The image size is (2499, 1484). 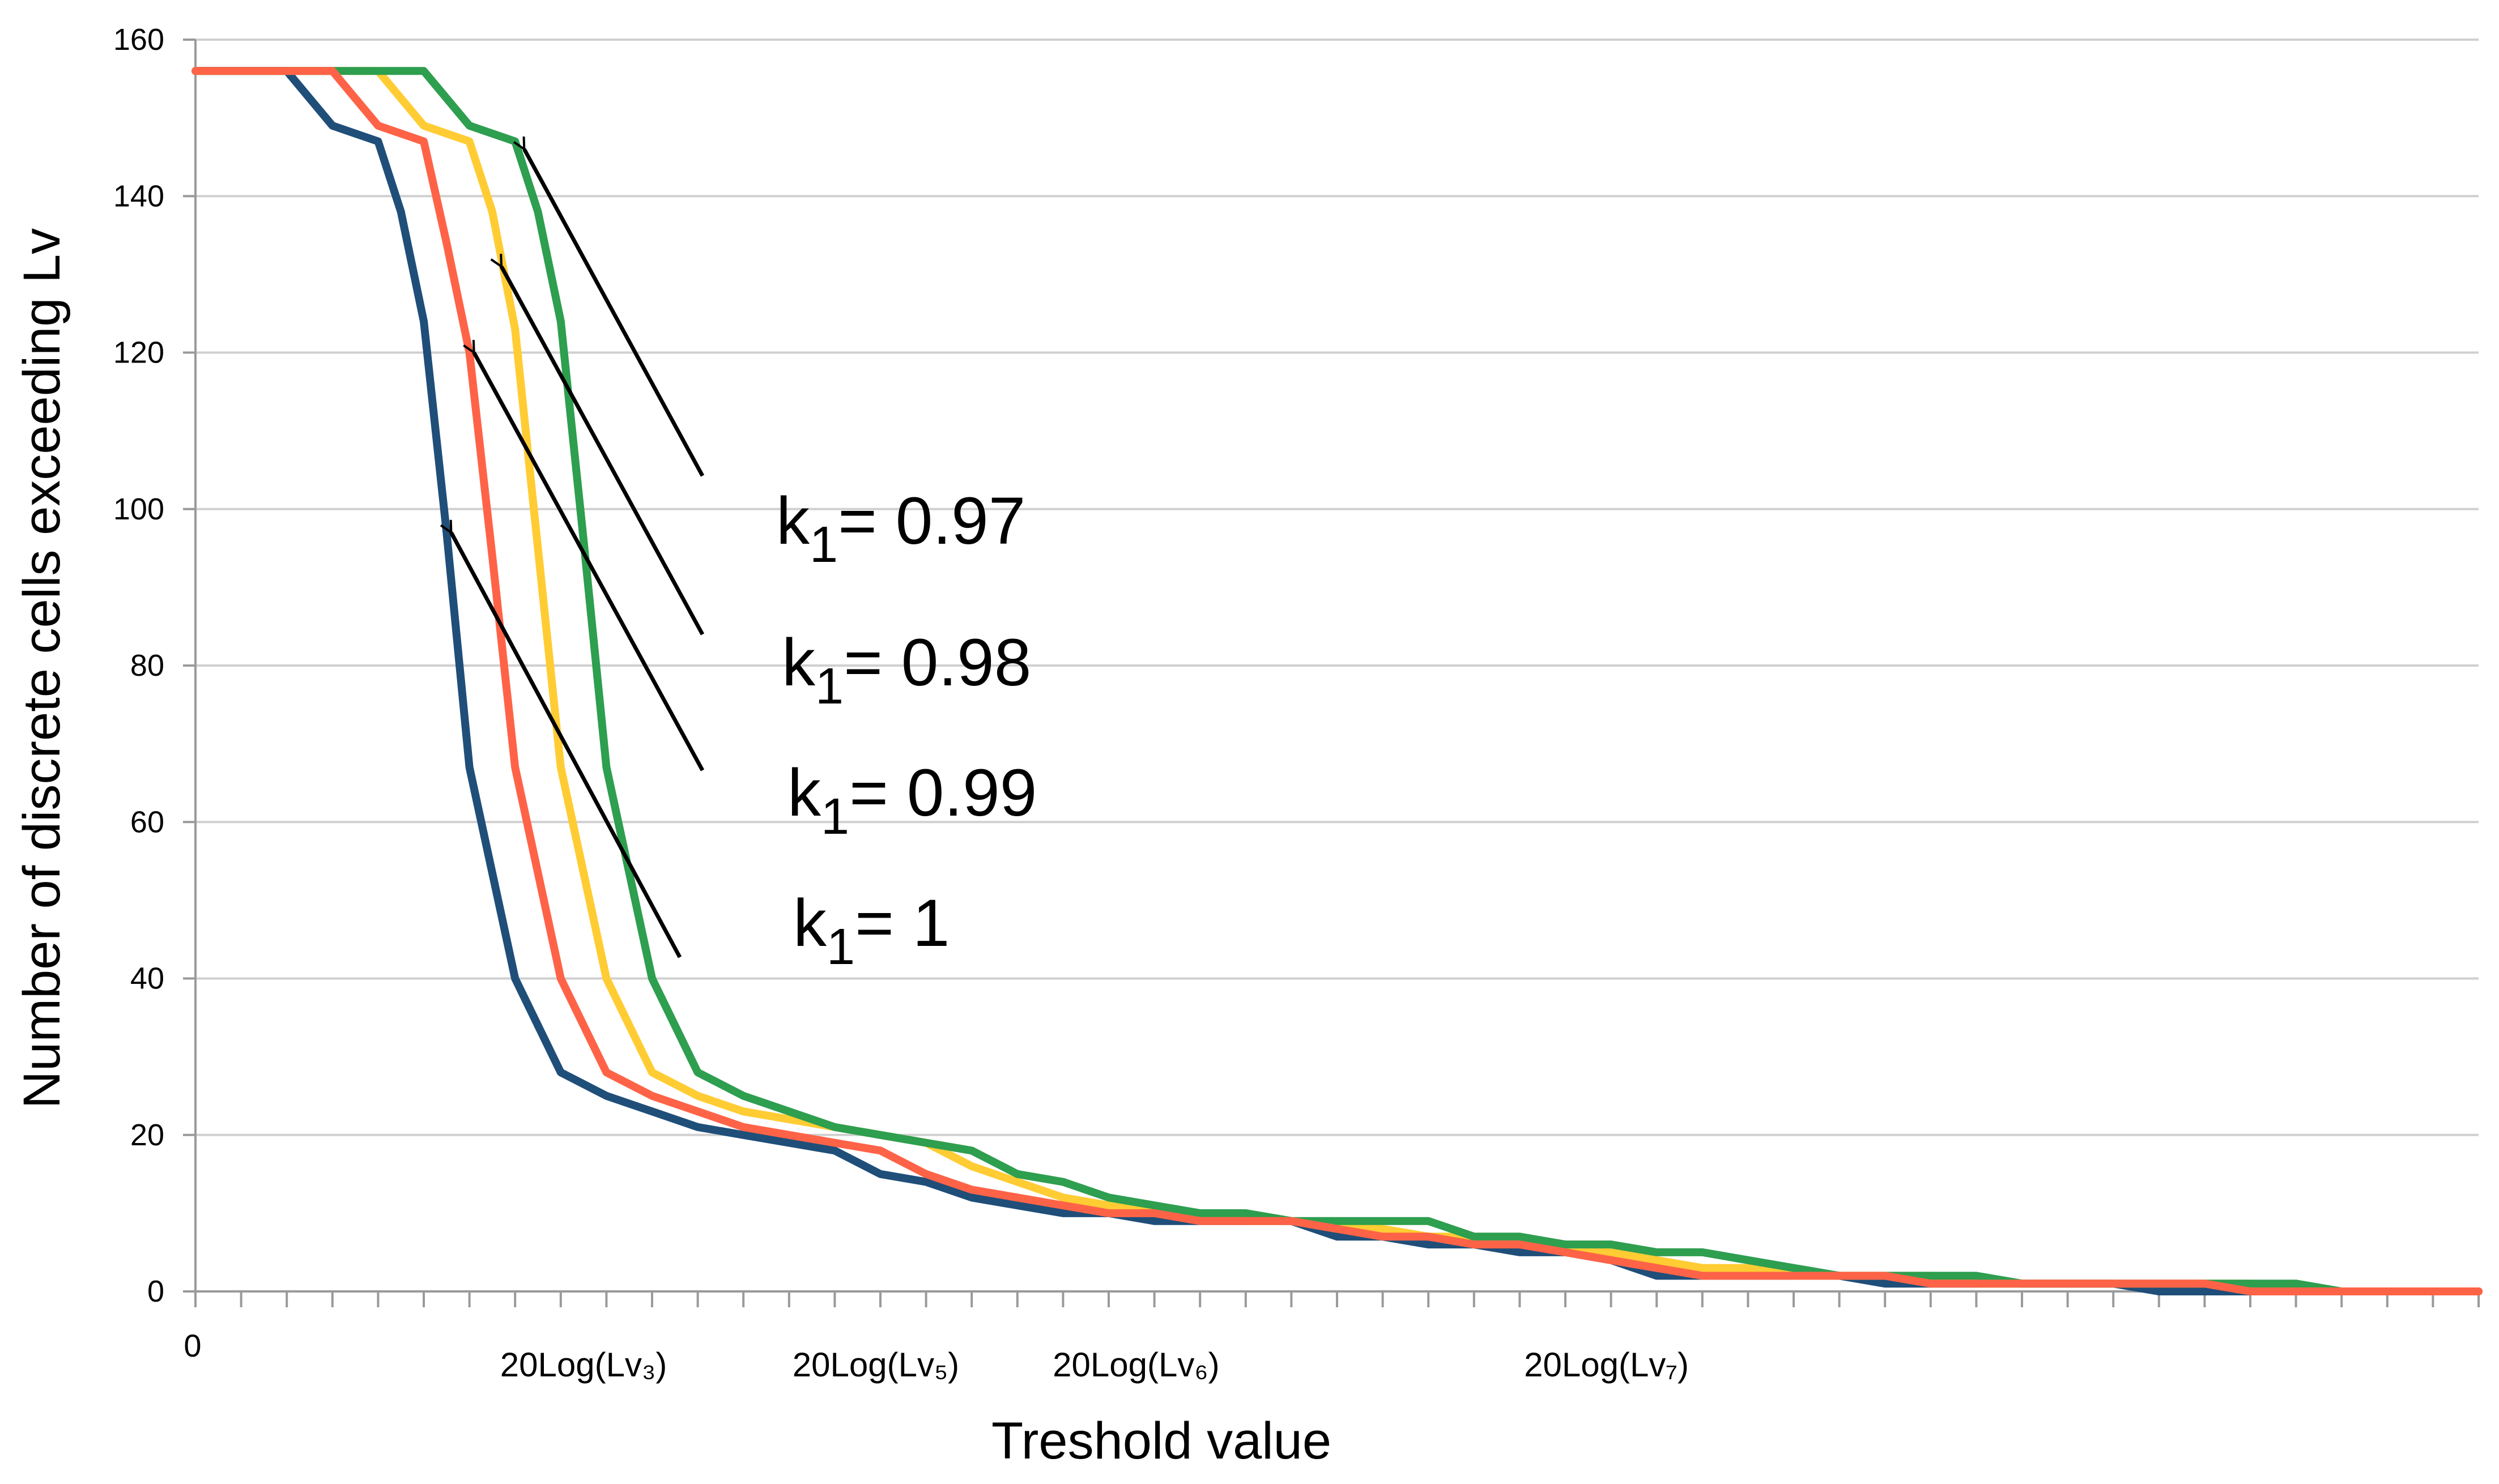 What do you see at coordinates (147, 1135) in the screenshot?
I see `y-tick-label: 20` at bounding box center [147, 1135].